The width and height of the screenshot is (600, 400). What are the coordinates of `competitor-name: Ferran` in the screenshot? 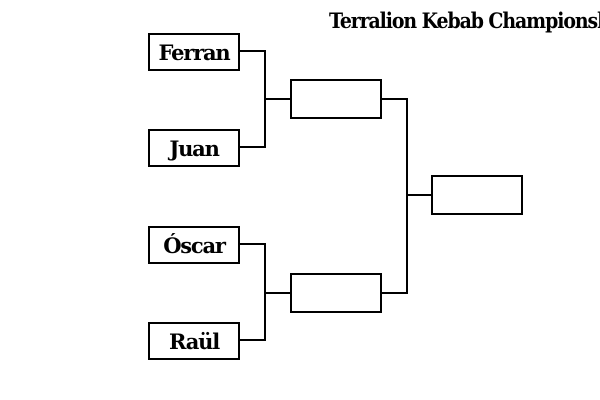 It's located at (194, 52).